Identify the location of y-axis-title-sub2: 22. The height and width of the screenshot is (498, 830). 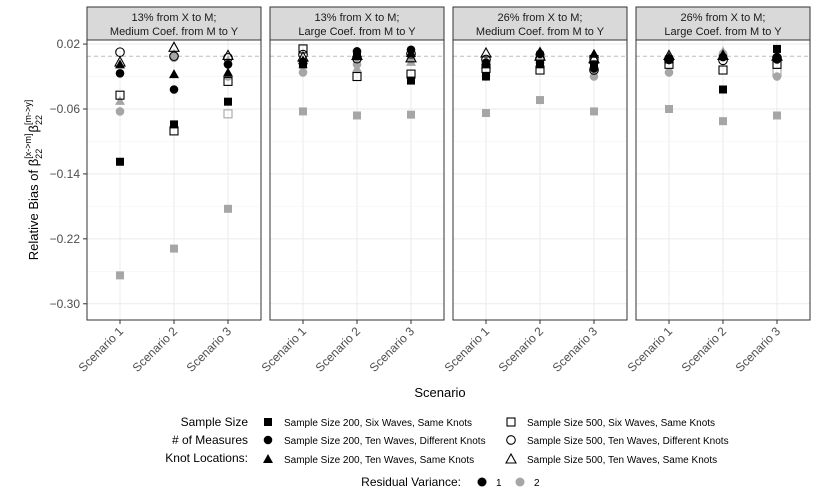
(39, 120).